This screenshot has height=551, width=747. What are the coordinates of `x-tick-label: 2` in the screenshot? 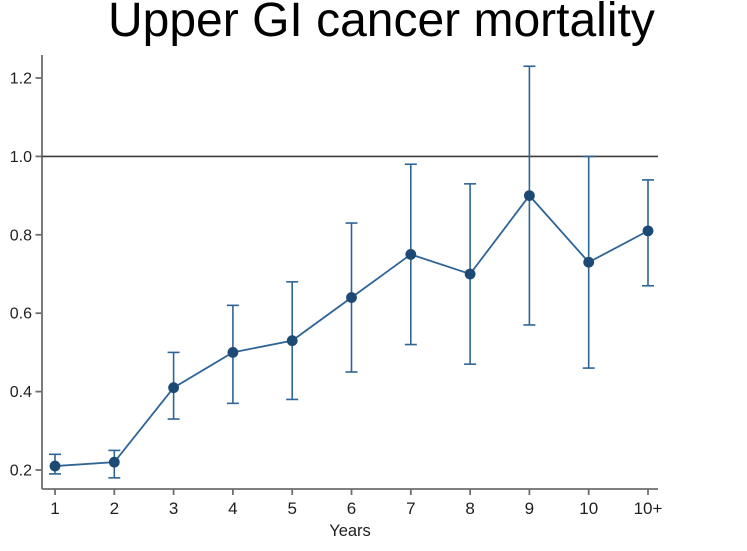 It's located at (114, 508).